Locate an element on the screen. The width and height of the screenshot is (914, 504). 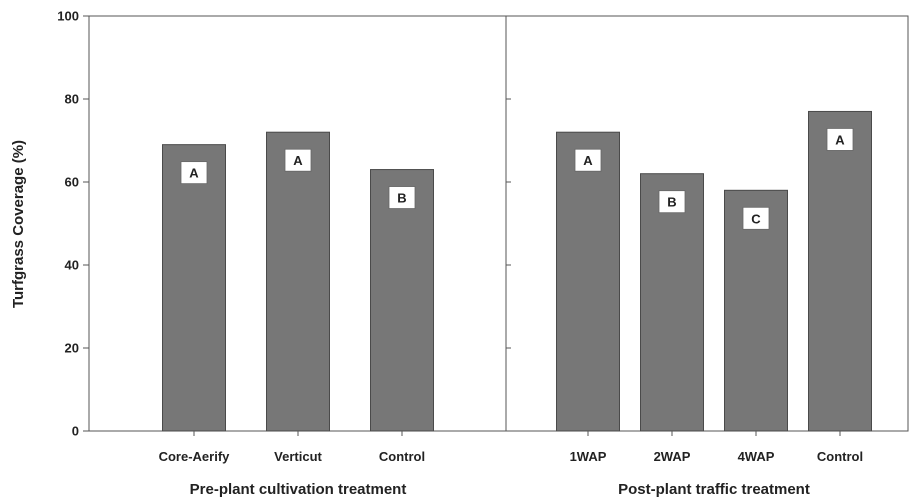
y-tick-label: 0 is located at coordinates (75, 431).